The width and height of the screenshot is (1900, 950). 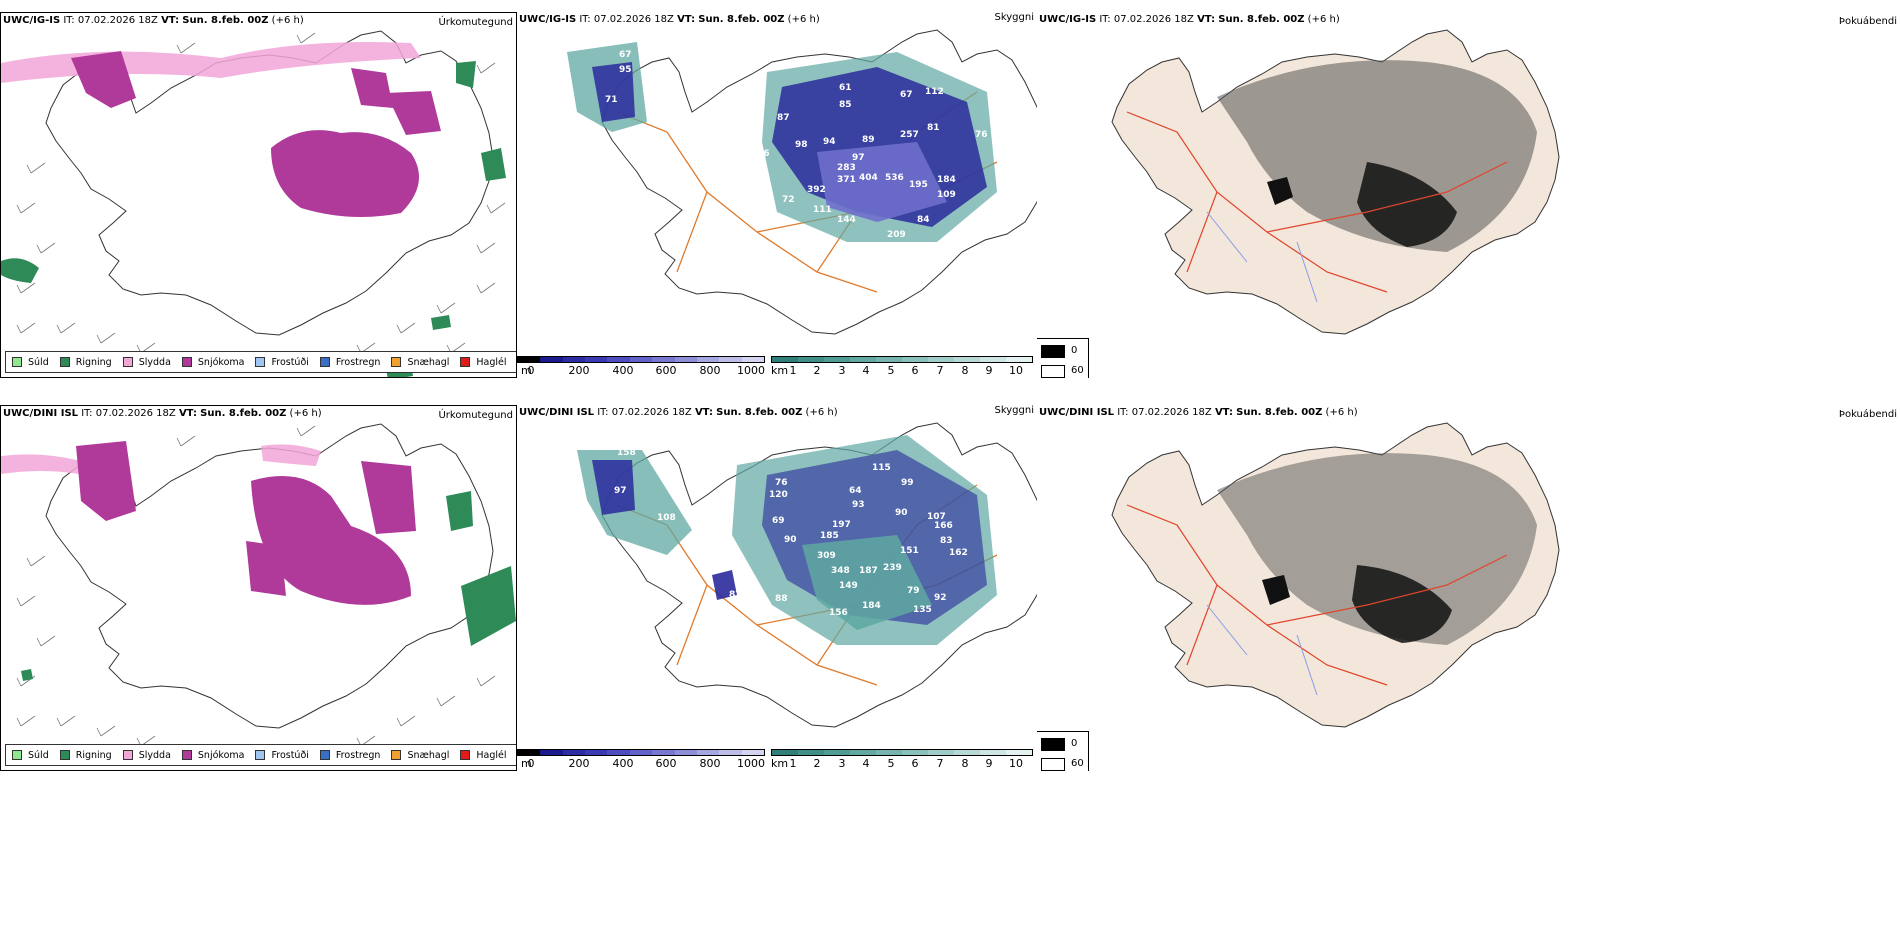 I want to click on visibility-label: 283, so click(x=846, y=168).